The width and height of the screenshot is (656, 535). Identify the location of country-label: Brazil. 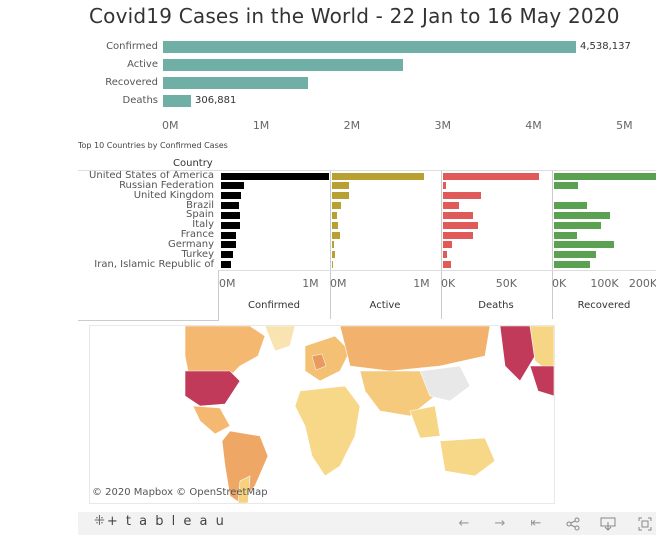
(200, 205).